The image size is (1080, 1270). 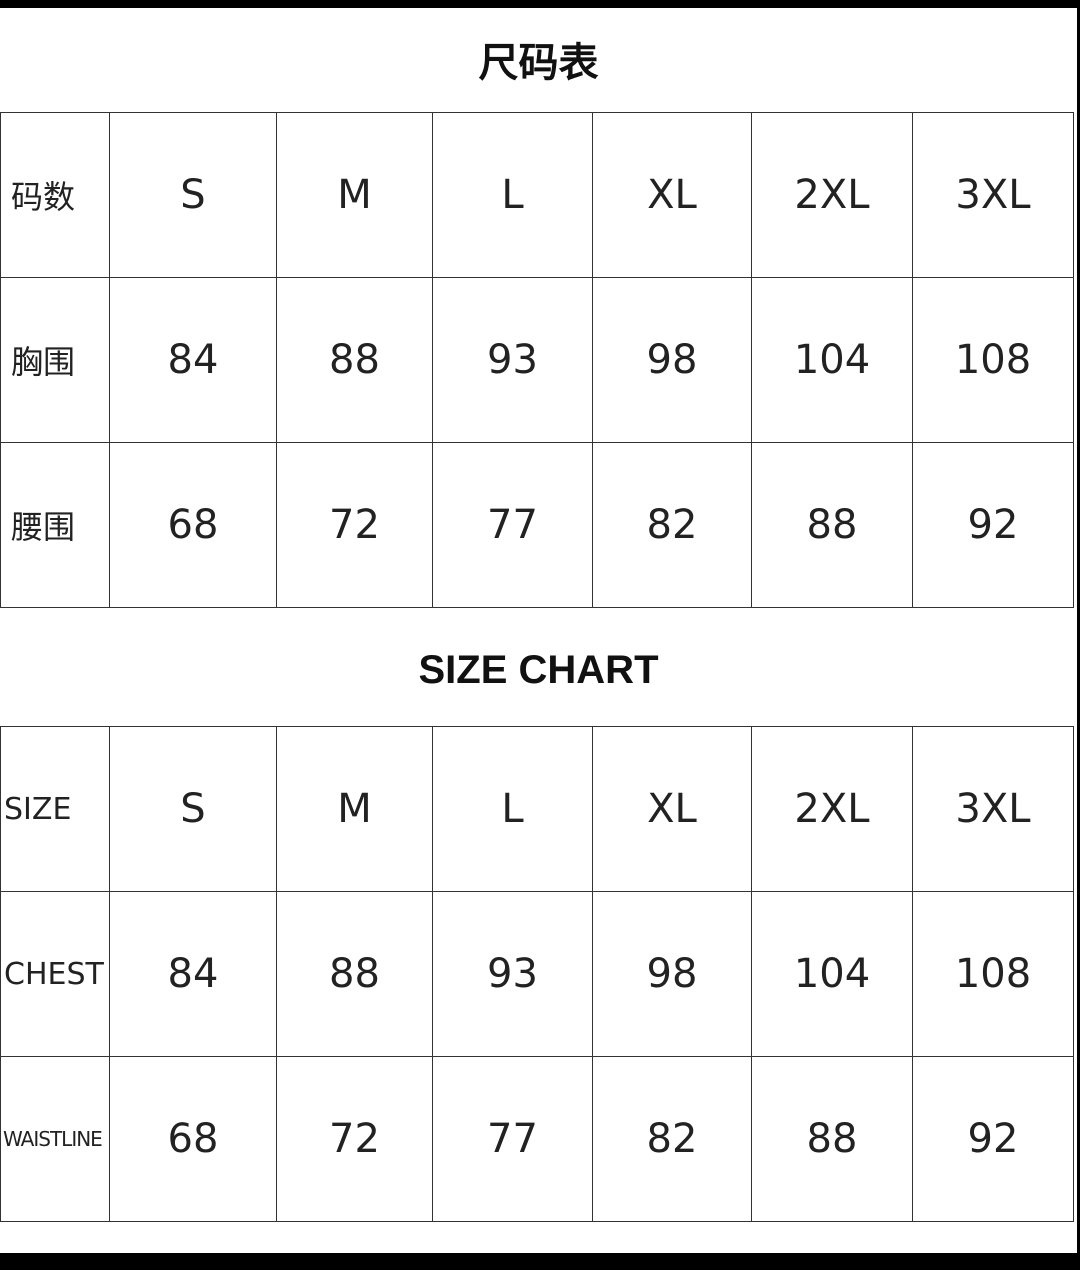 I want to click on row-label: CHEST, so click(x=55, y=974).